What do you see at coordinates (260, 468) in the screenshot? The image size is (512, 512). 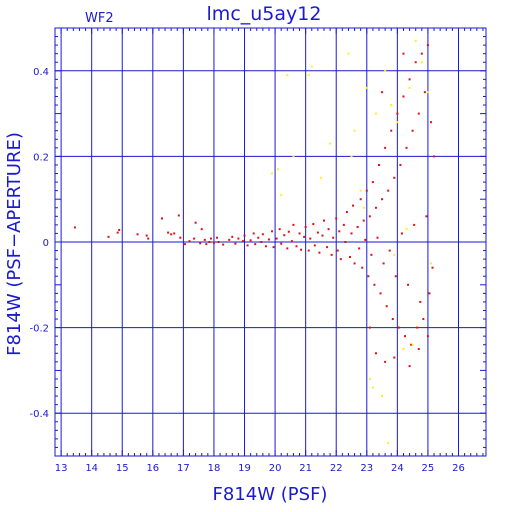 I see `x-tick-labels: 13 14 15 16 17 18 19 20 21 22 23 24 25 26` at bounding box center [260, 468].